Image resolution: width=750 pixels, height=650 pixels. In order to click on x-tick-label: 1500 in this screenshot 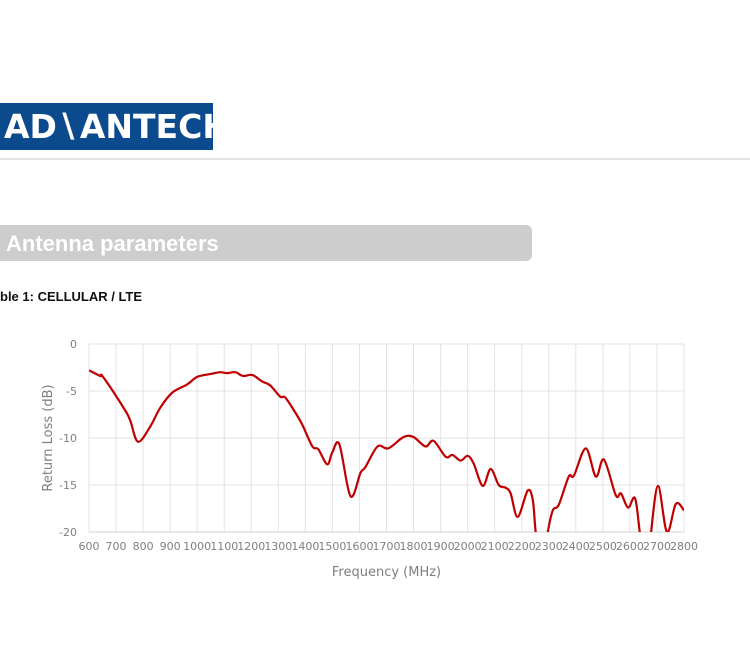, I will do `click(332, 546)`.